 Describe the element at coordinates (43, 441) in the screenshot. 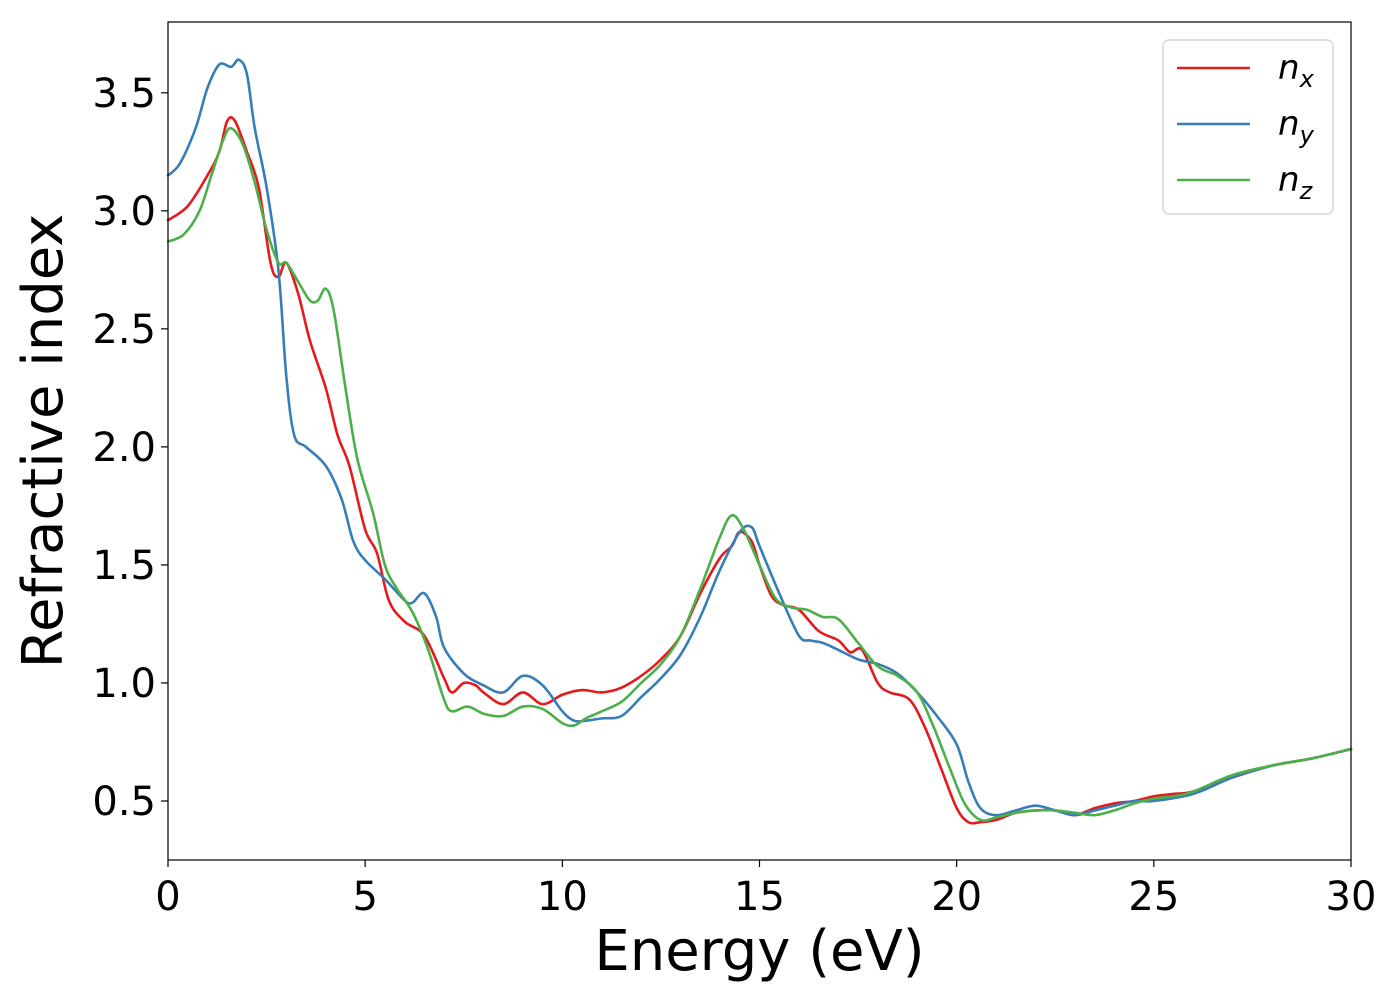

I see `y-axis-title: Refractive index` at that location.